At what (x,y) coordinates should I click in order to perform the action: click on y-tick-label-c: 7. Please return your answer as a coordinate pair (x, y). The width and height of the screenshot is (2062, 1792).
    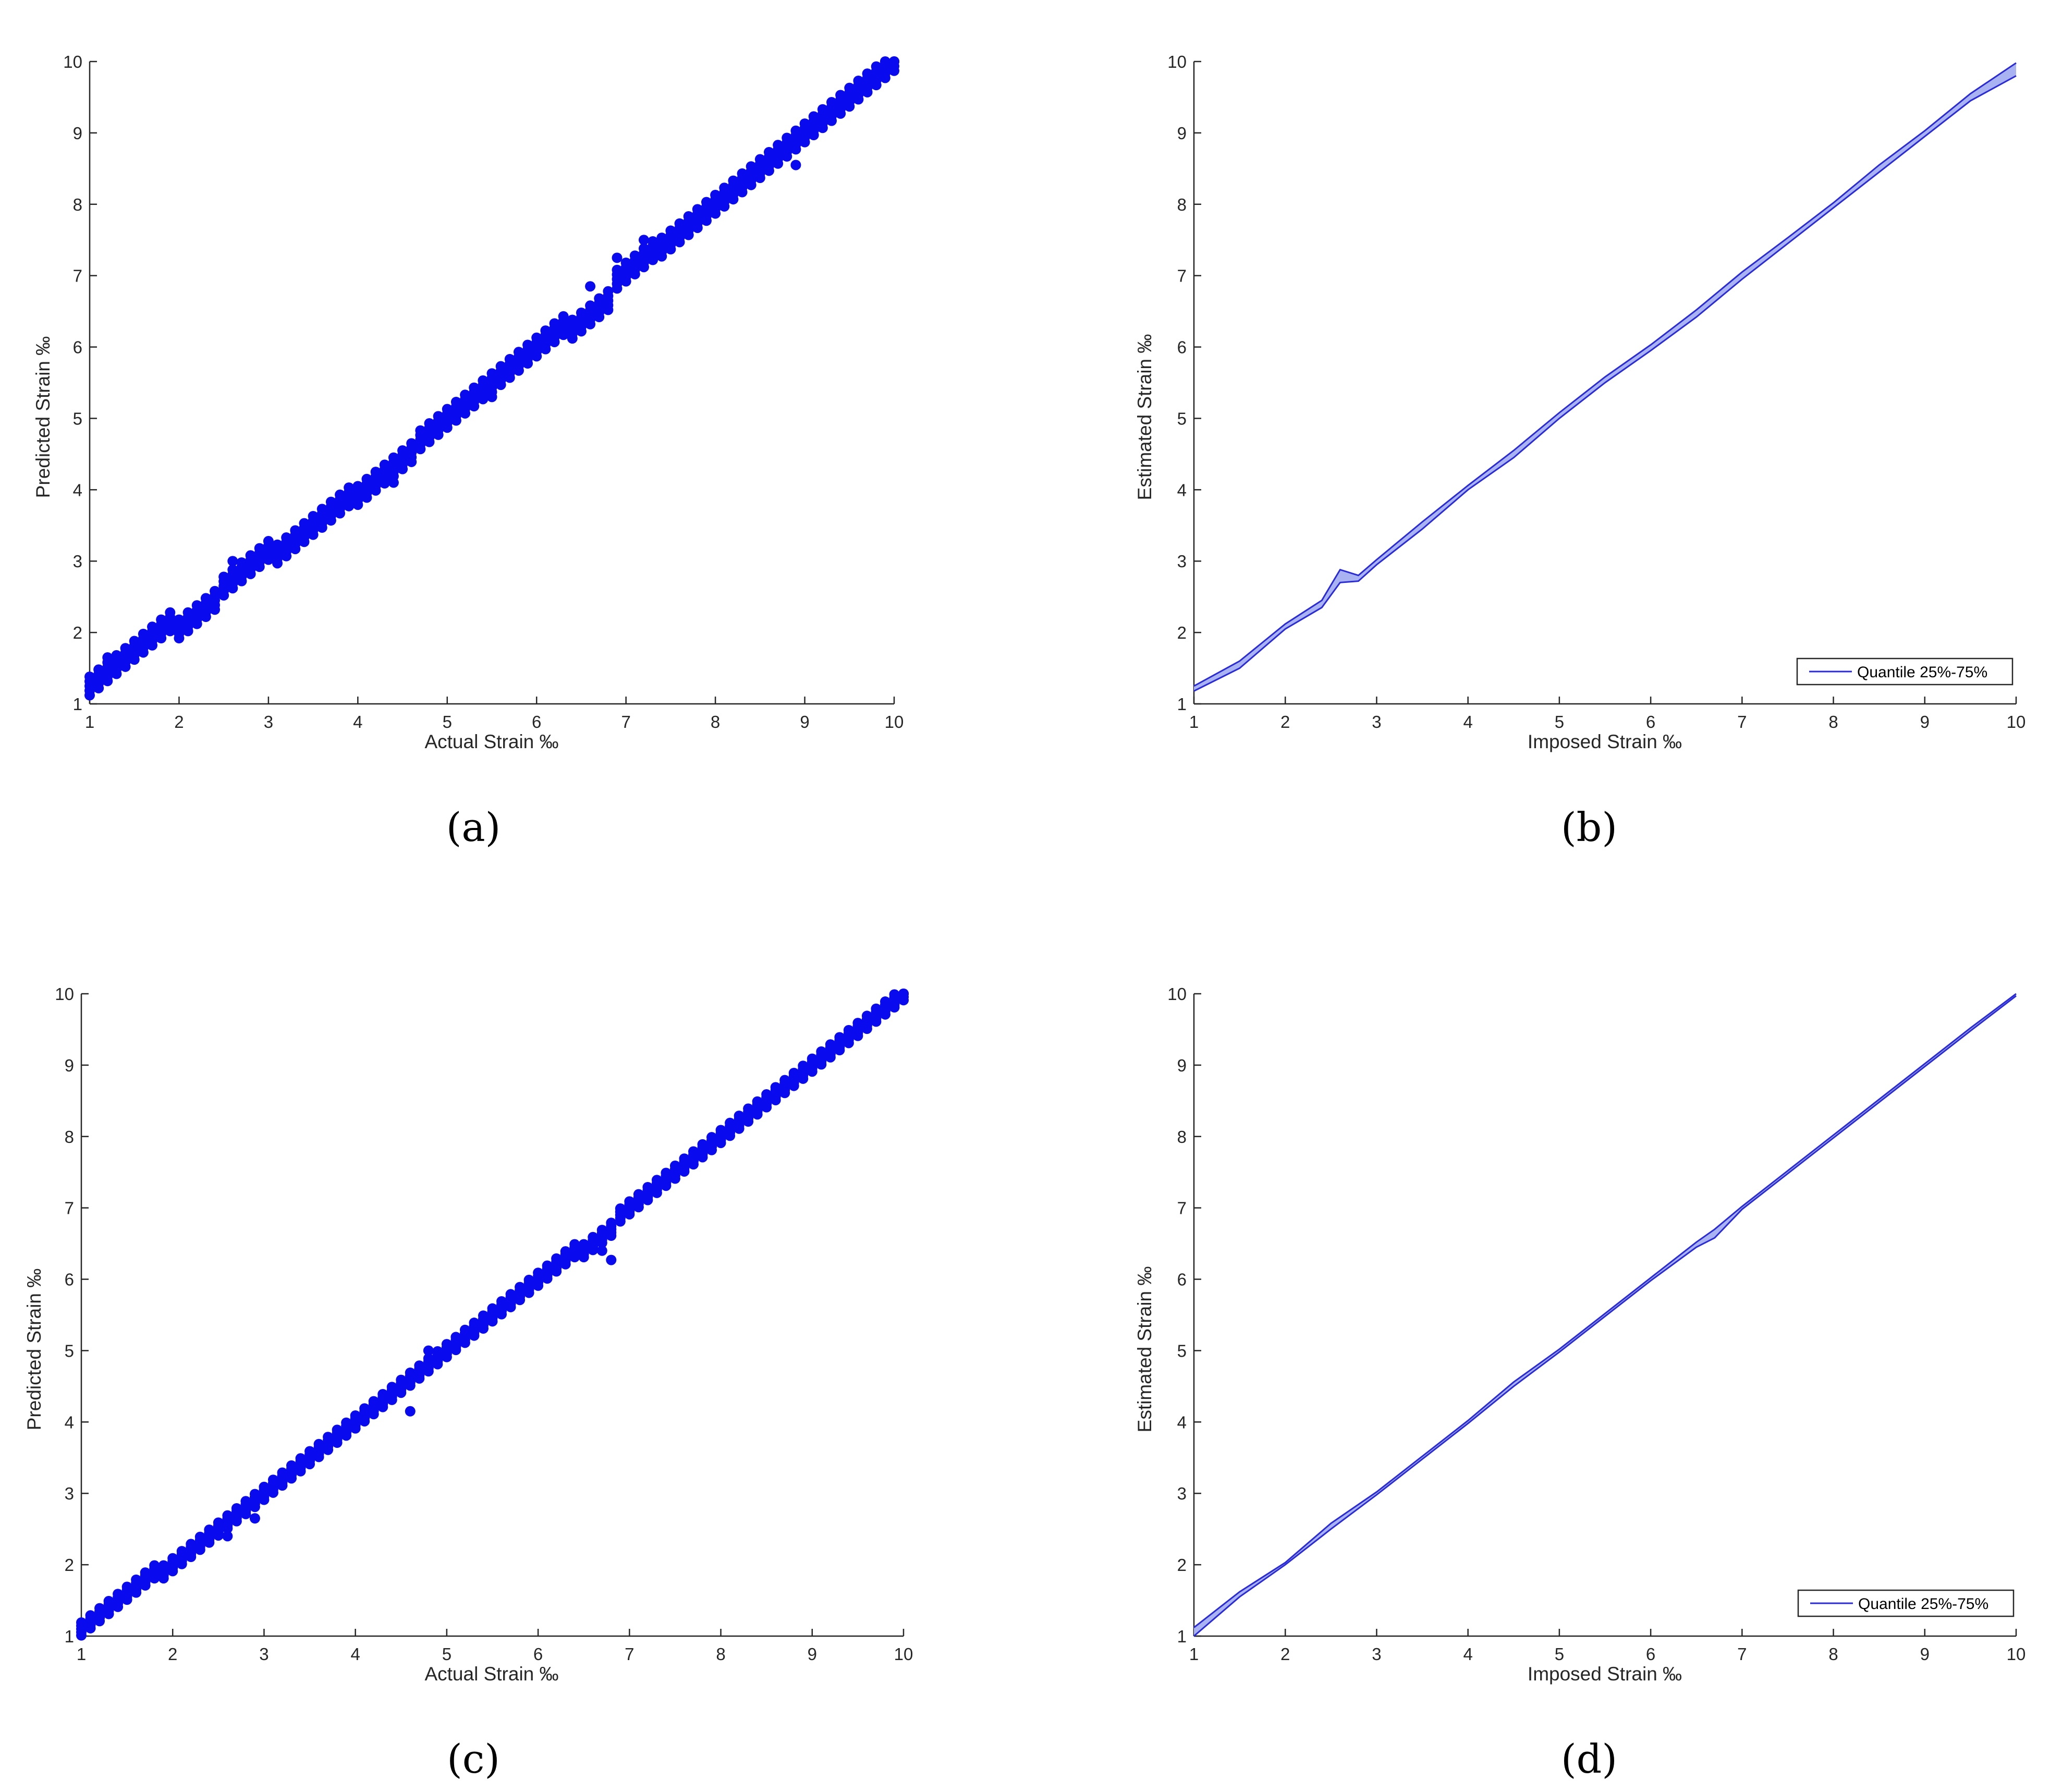
    Looking at the image, I should click on (69, 1208).